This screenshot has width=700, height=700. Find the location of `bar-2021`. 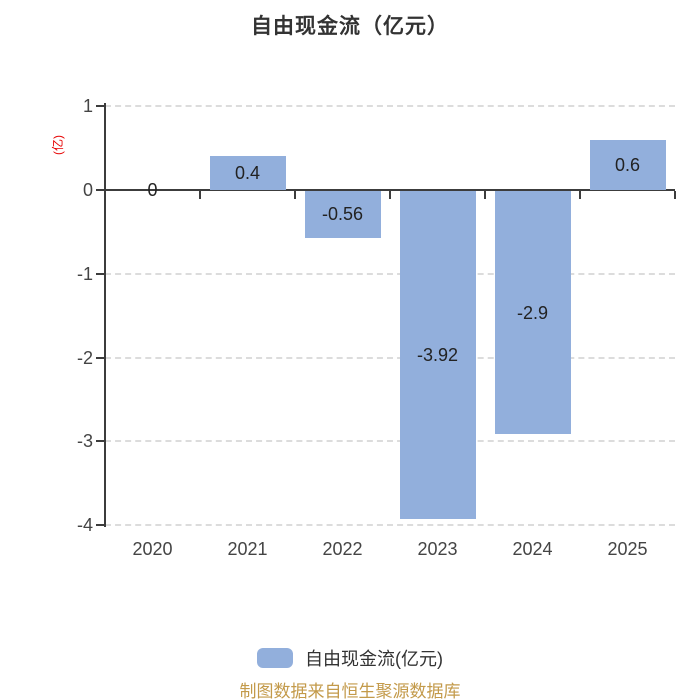

bar-2021 is located at coordinates (247, 173).